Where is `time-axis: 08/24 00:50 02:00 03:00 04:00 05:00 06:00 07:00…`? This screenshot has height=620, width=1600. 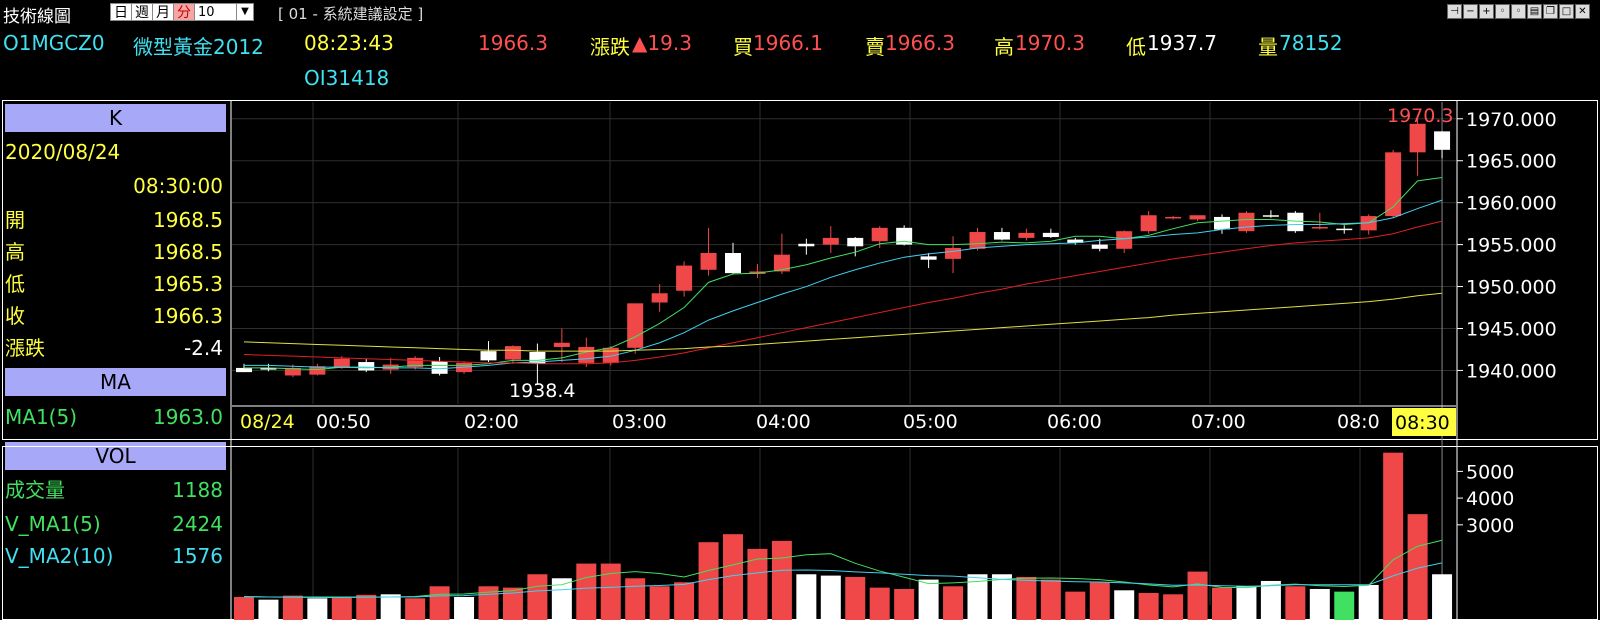 time-axis: 08/24 00:50 02:00 03:00 04:00 05:00 06:00 07:00… is located at coordinates (844, 420).